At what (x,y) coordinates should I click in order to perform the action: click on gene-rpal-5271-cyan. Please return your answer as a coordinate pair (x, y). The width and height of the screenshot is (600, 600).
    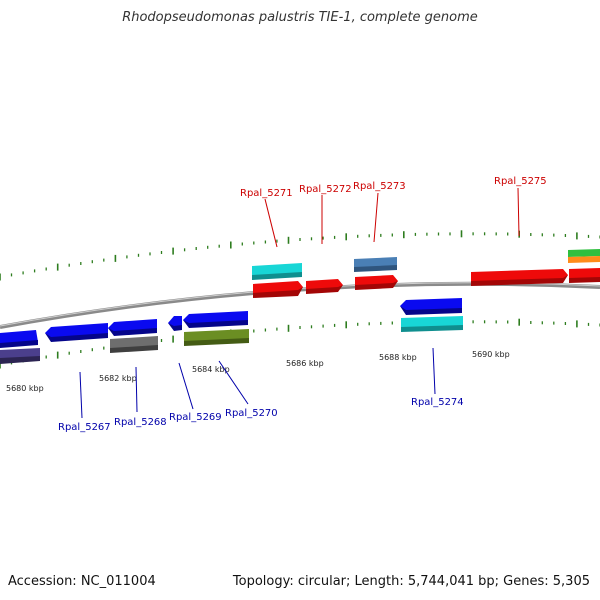
    Looking at the image, I should click on (277, 271).